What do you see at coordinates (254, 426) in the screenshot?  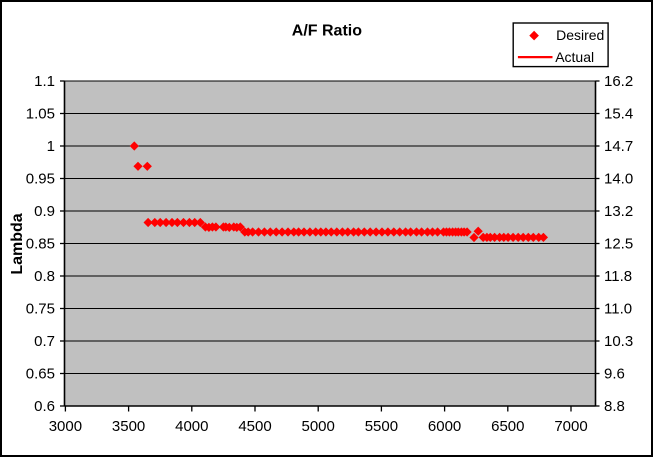 I see `svg-text: 4500` at bounding box center [254, 426].